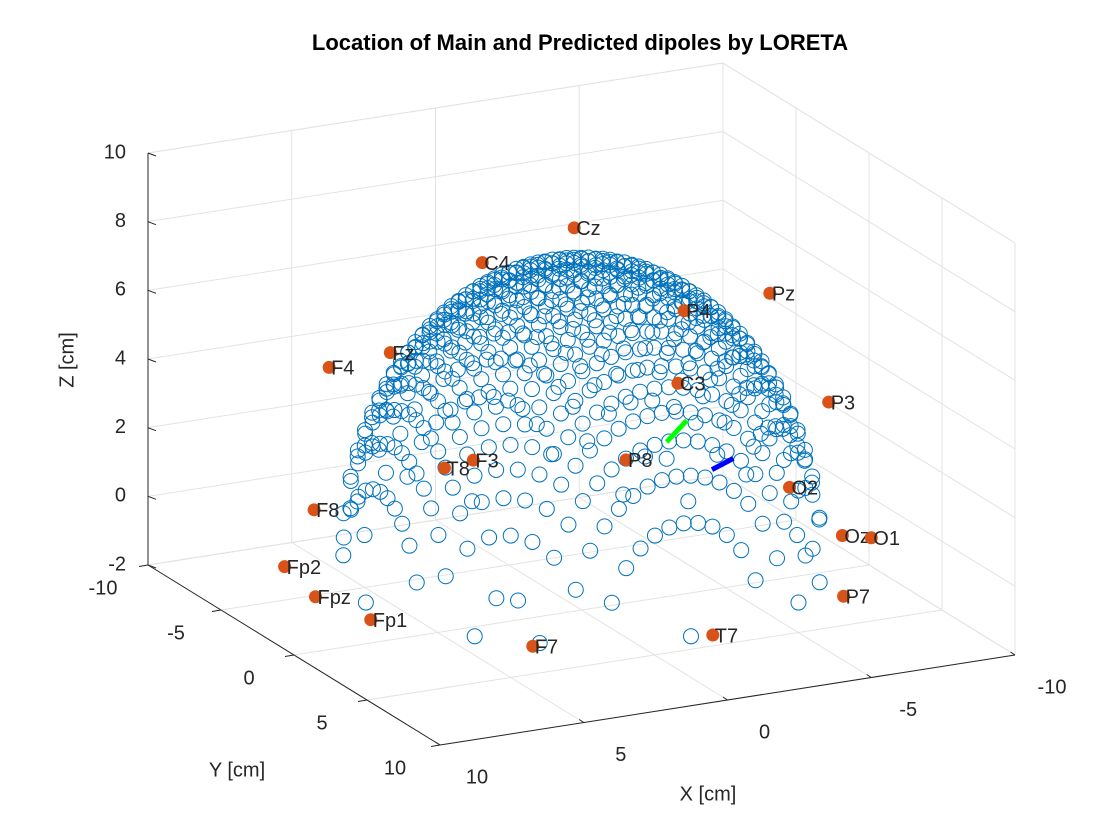 The width and height of the screenshot is (1120, 840). I want to click on z-tick-label: 10, so click(115, 152).